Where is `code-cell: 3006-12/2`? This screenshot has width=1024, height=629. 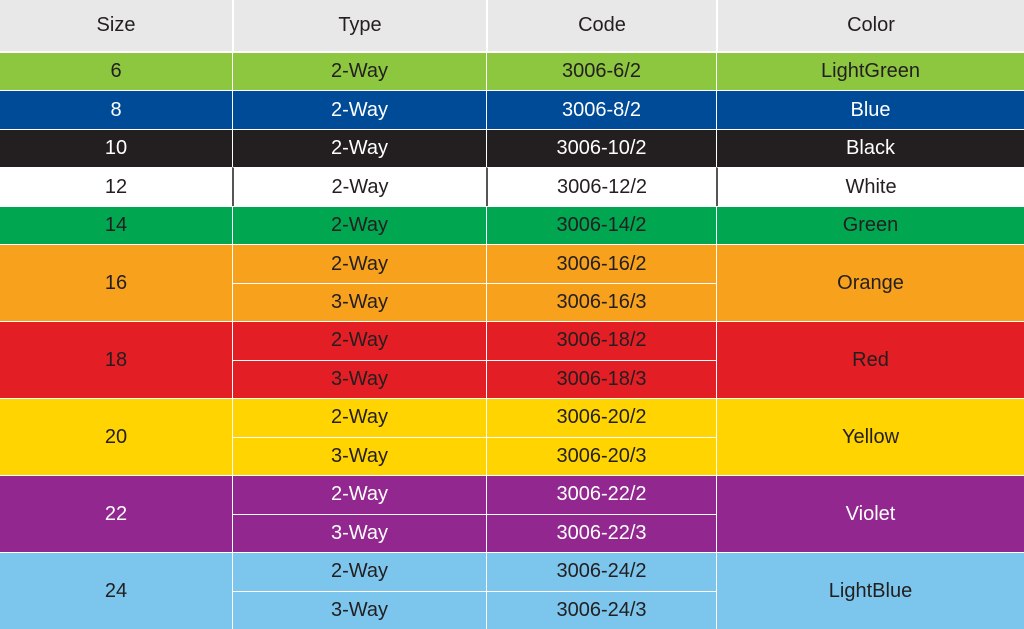 code-cell: 3006-12/2 is located at coordinates (601, 186).